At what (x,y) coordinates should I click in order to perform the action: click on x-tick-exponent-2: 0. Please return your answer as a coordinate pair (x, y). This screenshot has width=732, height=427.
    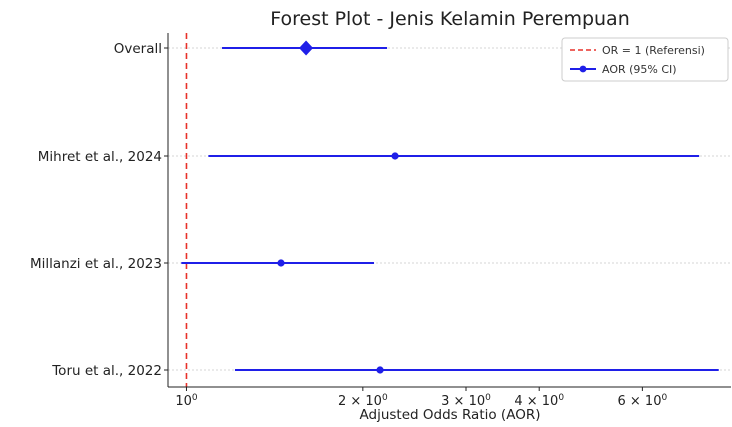
    Looking at the image, I should click on (488, 398).